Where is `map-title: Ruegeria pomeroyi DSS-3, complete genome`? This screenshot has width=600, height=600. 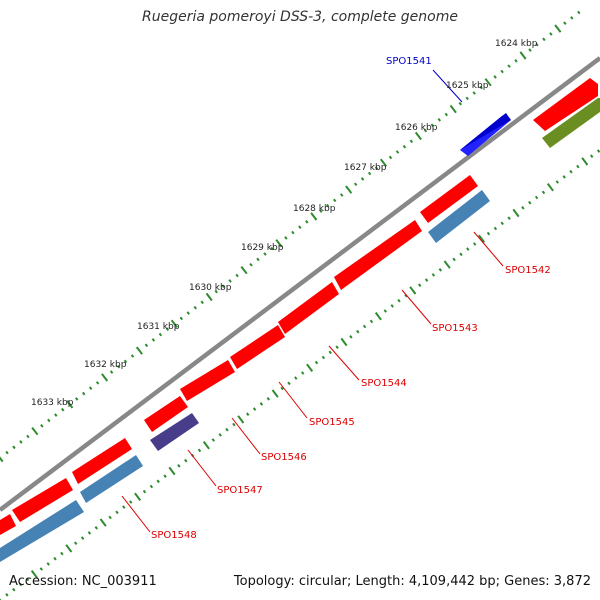
map-title: Ruegeria pomeroyi DSS-3, complete genome is located at coordinates (300, 17).